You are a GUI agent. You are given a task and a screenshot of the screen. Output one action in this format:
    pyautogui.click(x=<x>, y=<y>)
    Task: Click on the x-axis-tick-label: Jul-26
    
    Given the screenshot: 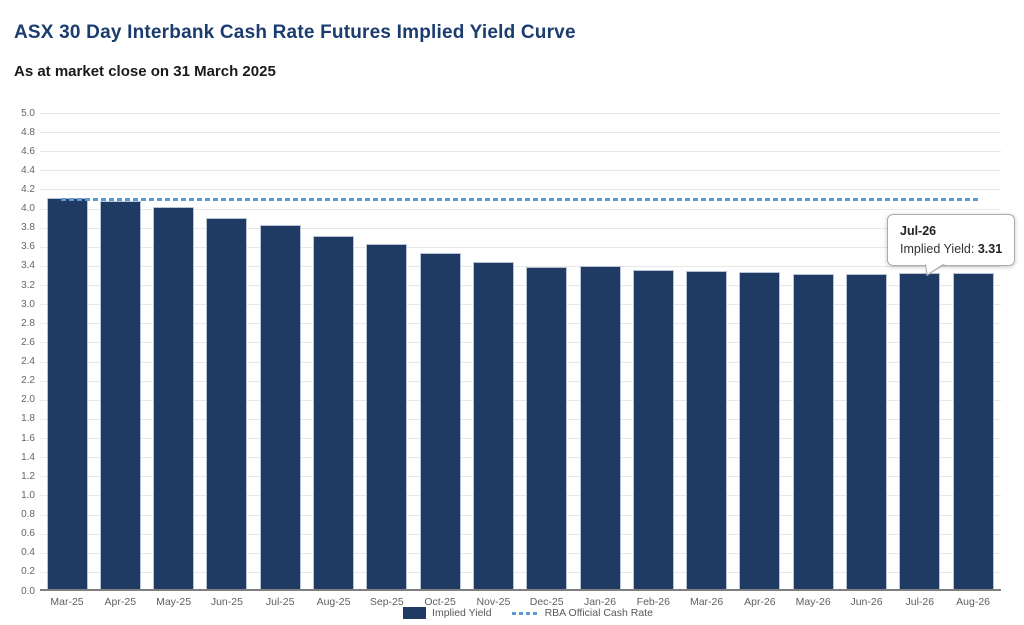 What is the action you would take?
    pyautogui.click(x=920, y=602)
    